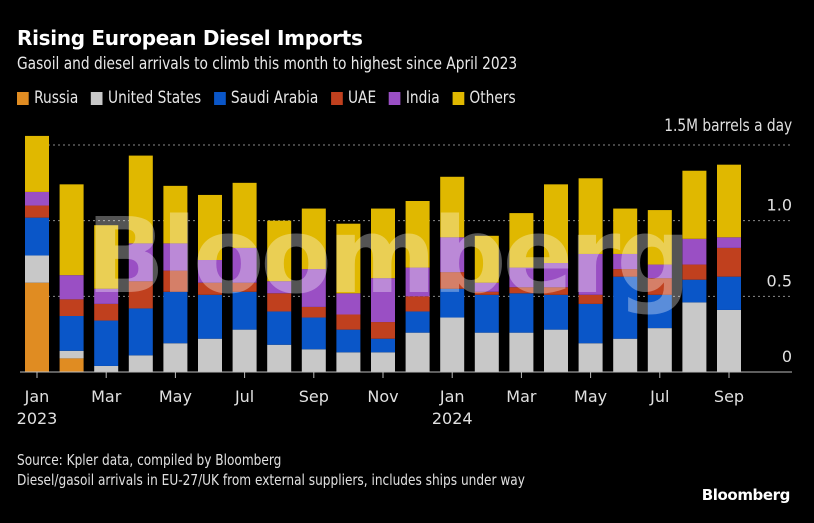 The image size is (814, 523). What do you see at coordinates (336, 98) in the screenshot?
I see `legend-swatch-uae` at bounding box center [336, 98].